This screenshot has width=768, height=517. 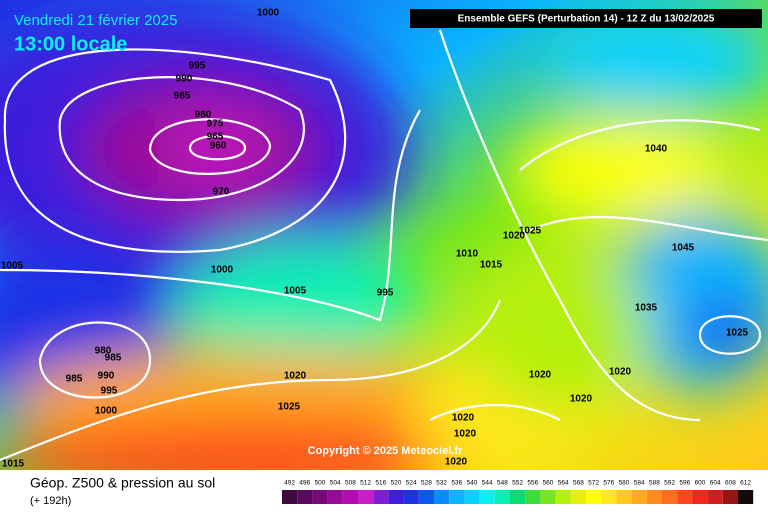 I want to click on model-box, so click(x=586, y=18).